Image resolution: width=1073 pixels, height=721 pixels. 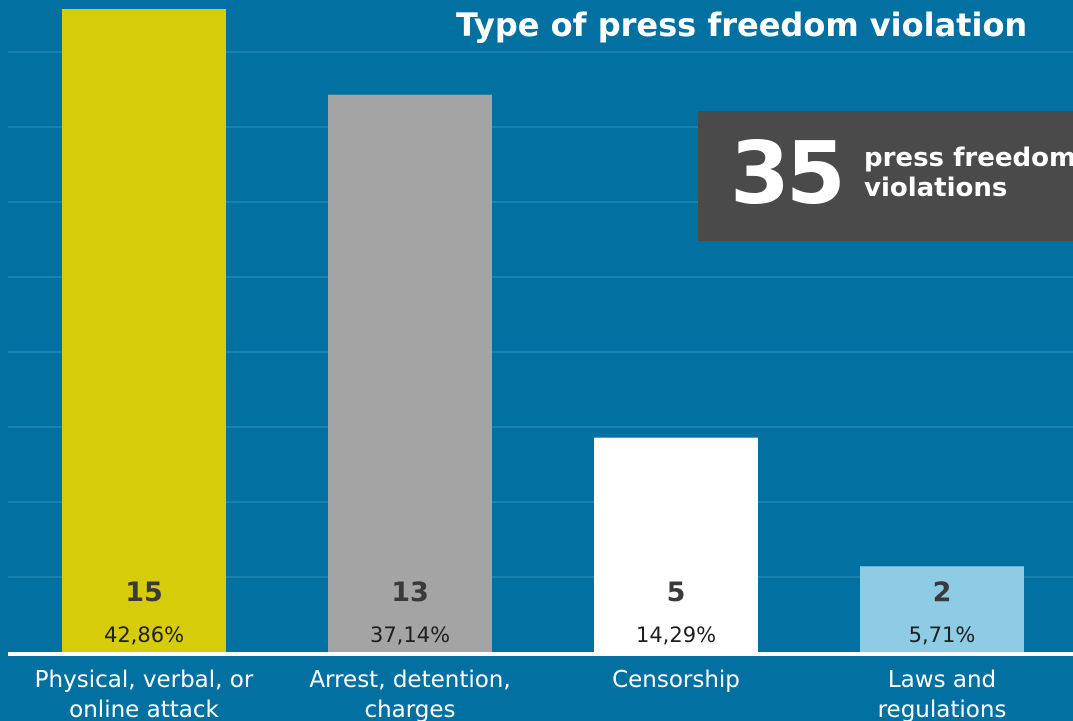 I want to click on total-violations-number: 35, so click(x=788, y=174).